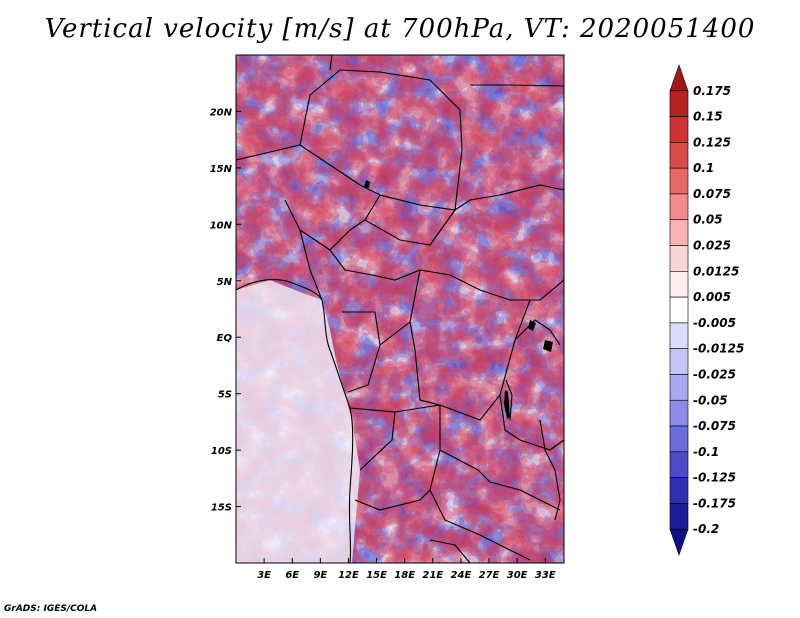 Image resolution: width=800 pixels, height=618 pixels. Describe the element at coordinates (708, 220) in the screenshot. I see `colorbar-label: 0.05` at that location.